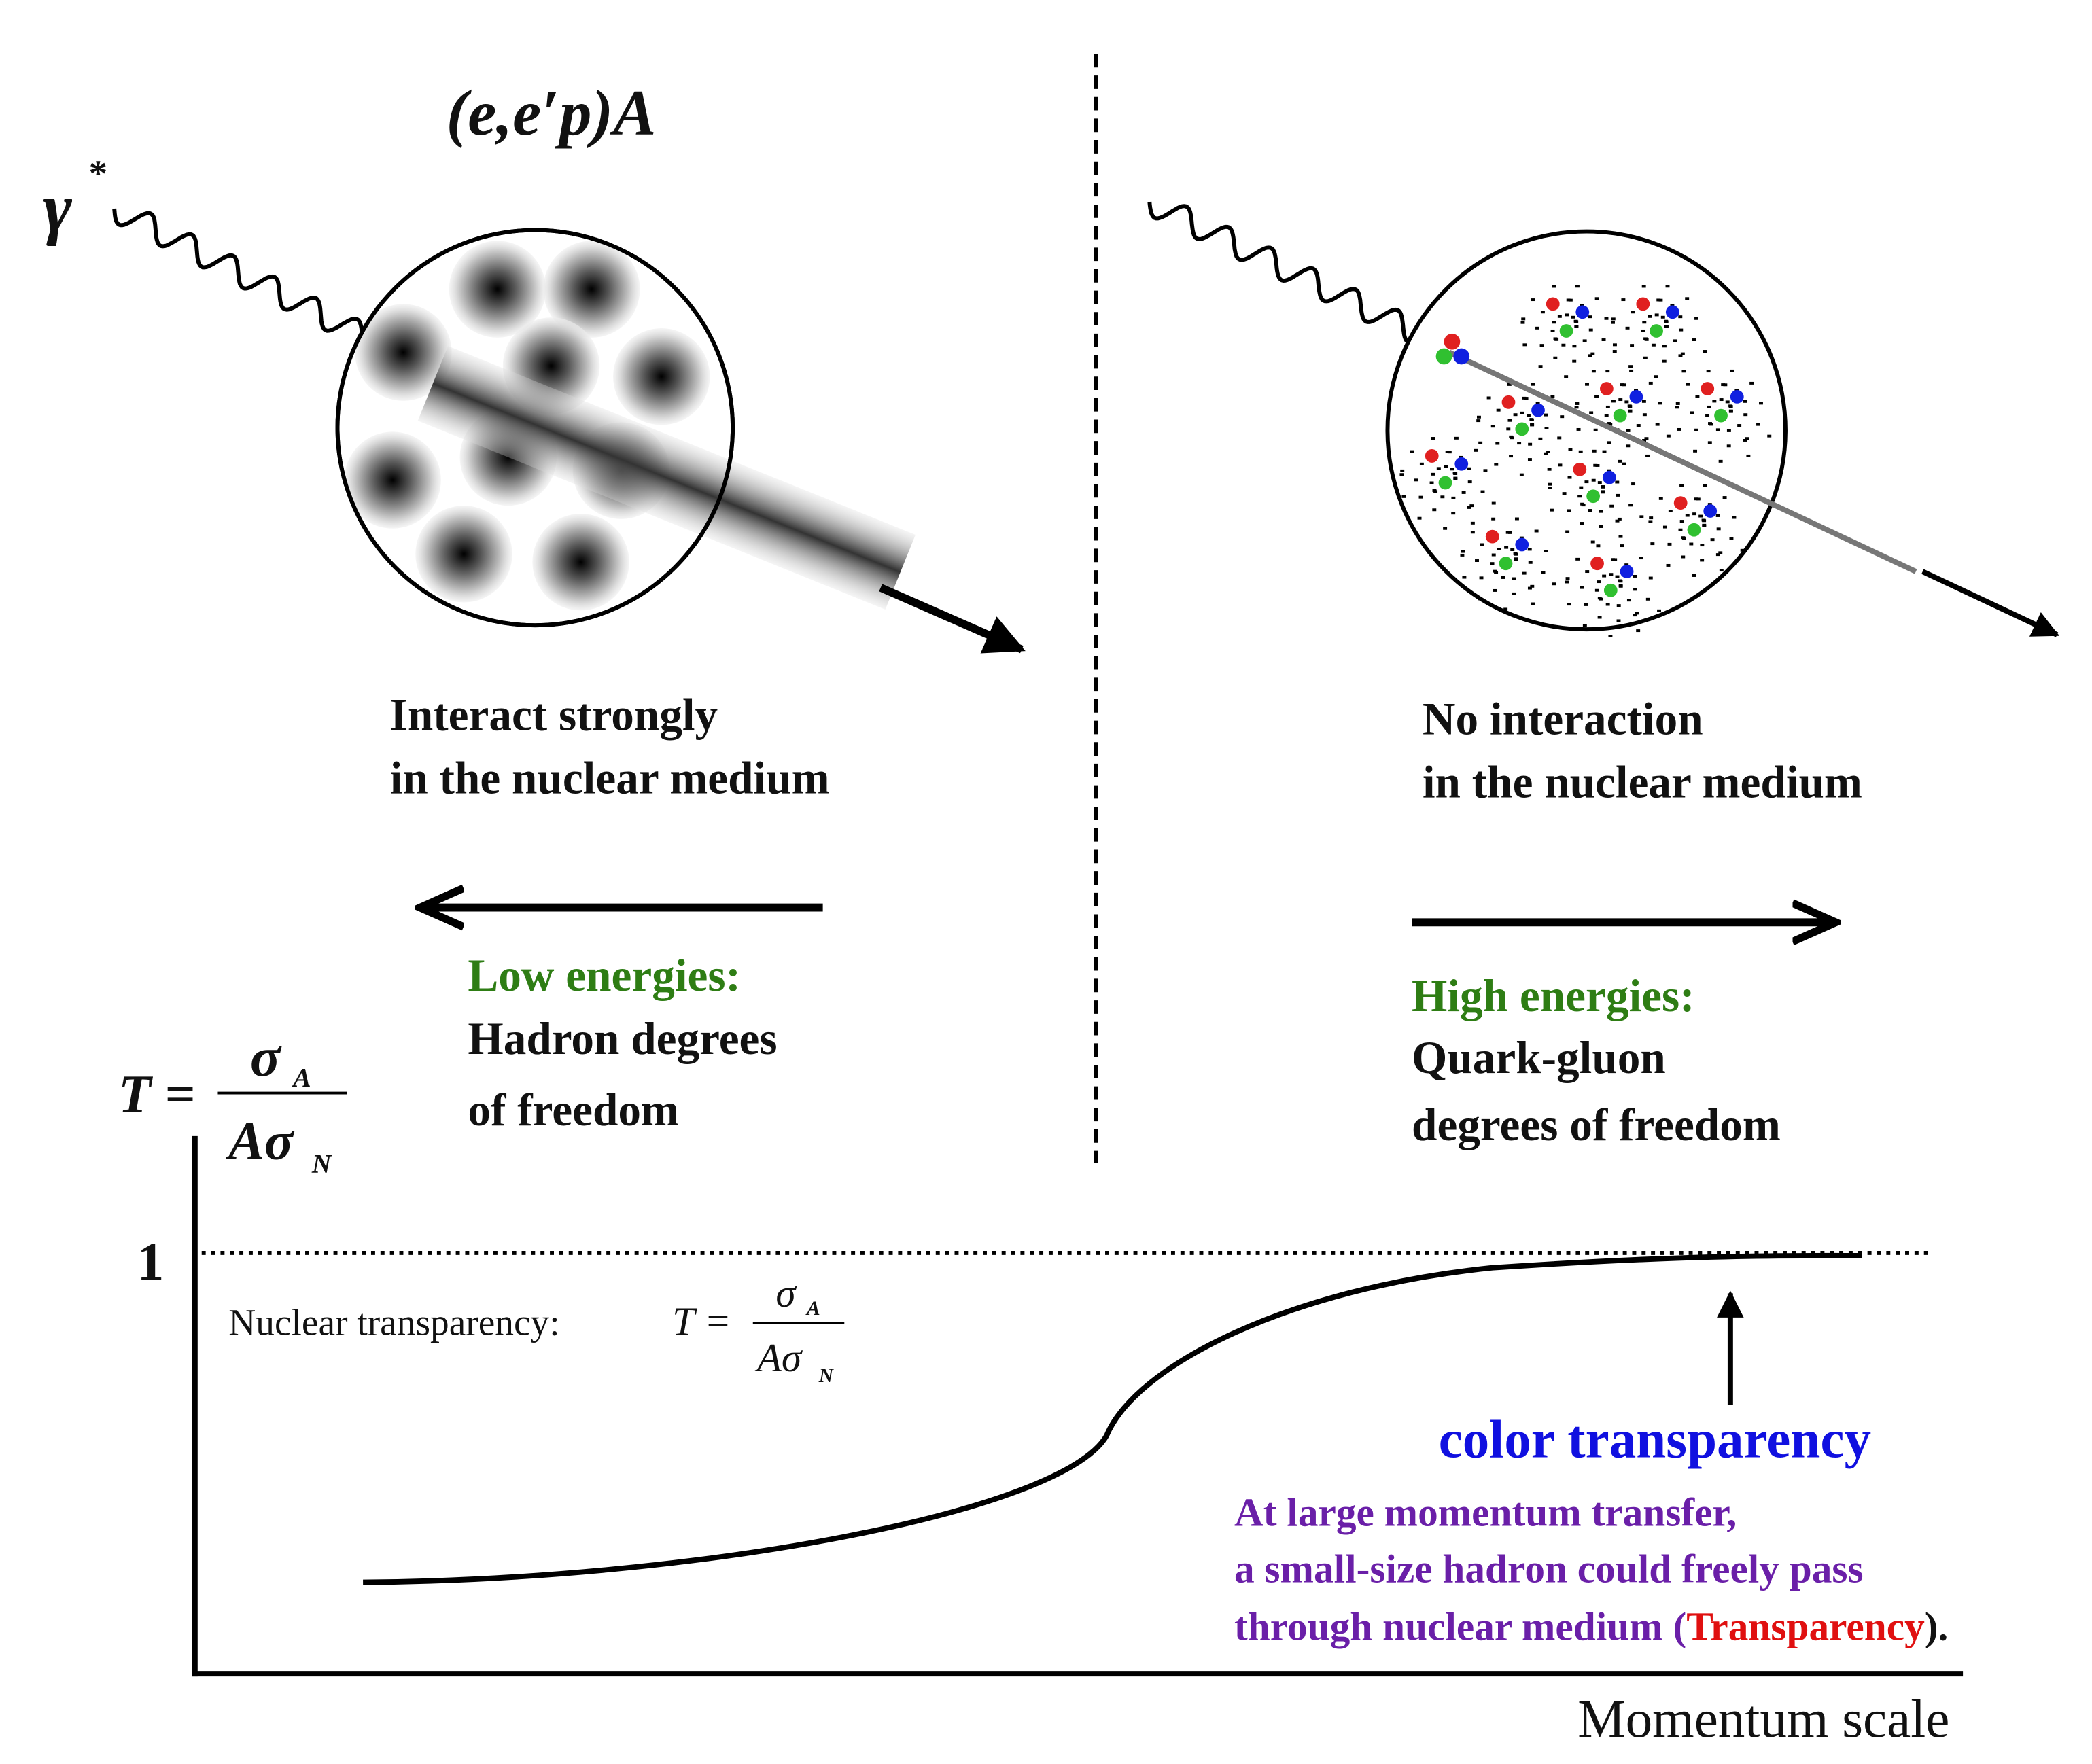 This screenshot has width=2092, height=1764. I want to click on annotation-text: a small-size hadron could freely pass, so click(1549, 1569).